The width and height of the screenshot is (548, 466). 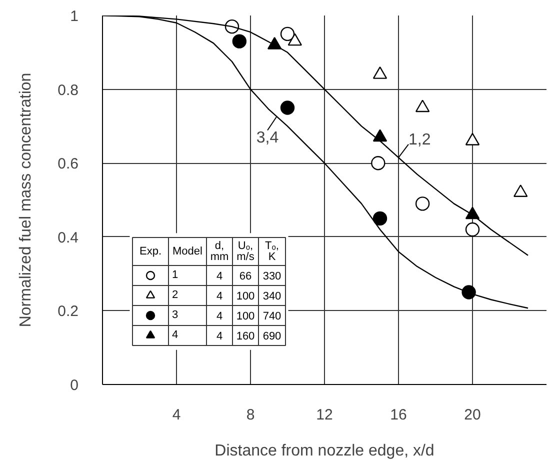 I want to click on y-tick-label: 1, so click(x=74, y=16).